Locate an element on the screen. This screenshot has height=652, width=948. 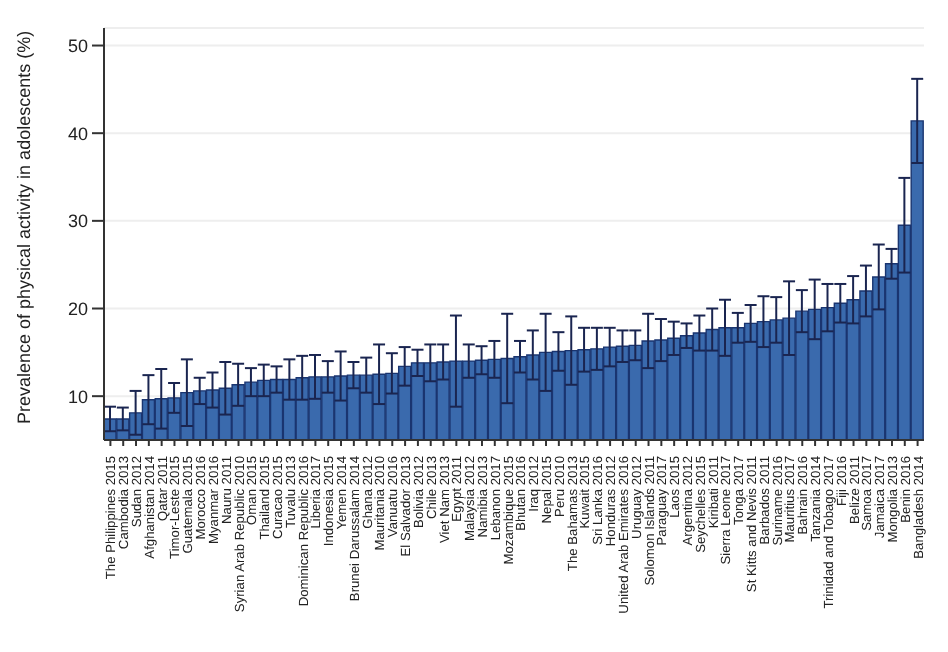
y-axis-title: Prevalence of physical activity in adolescents (%) is located at coordinates (24, 227).